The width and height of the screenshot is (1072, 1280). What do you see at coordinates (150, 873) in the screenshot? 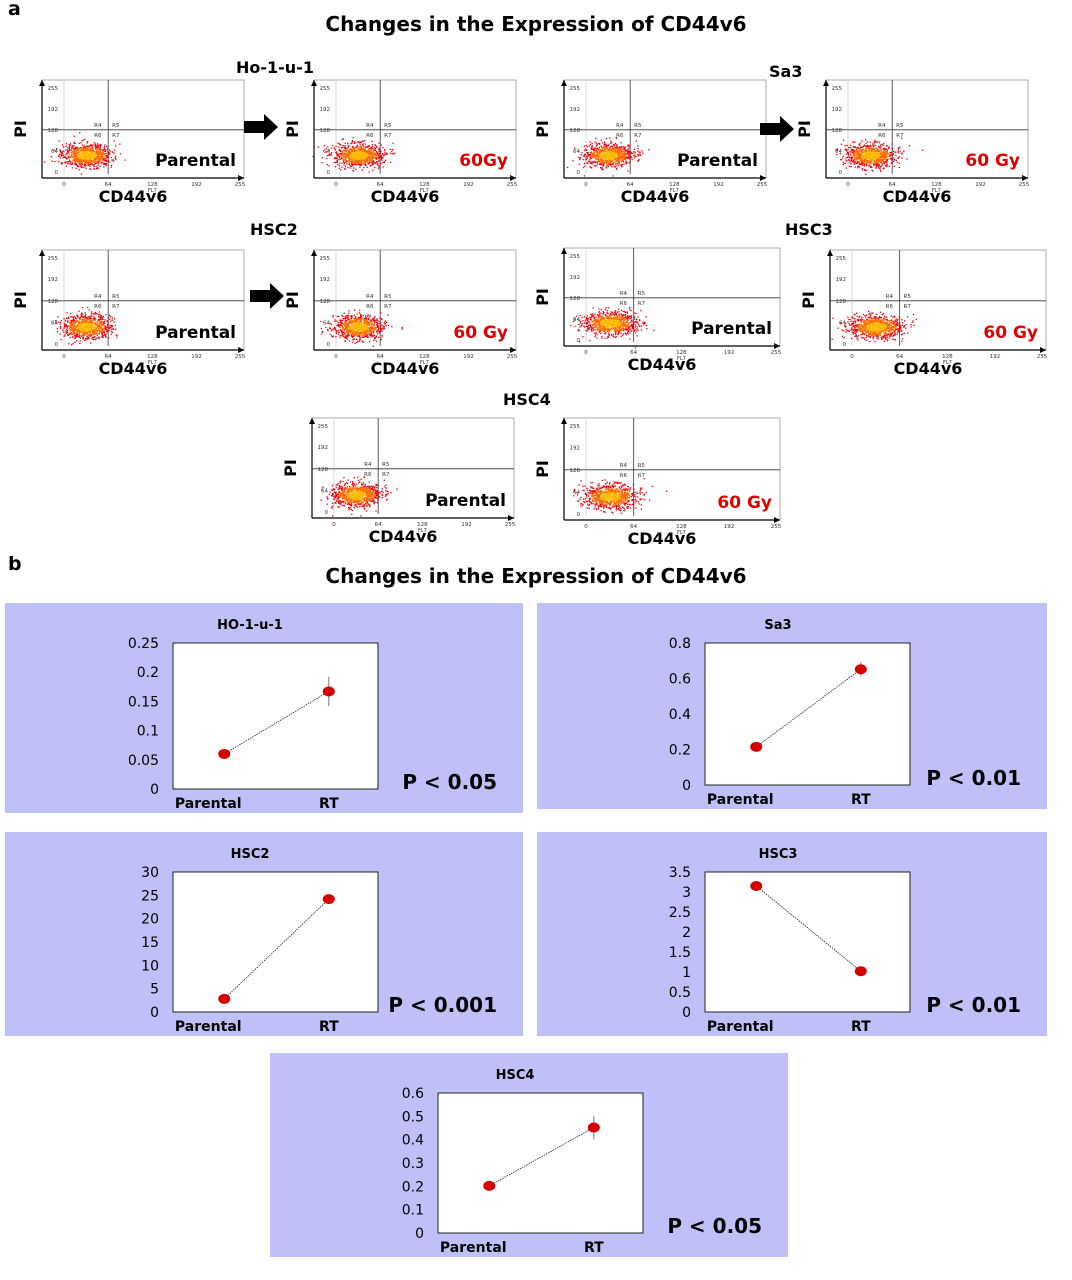
I see `y-tick-label: 30` at bounding box center [150, 873].